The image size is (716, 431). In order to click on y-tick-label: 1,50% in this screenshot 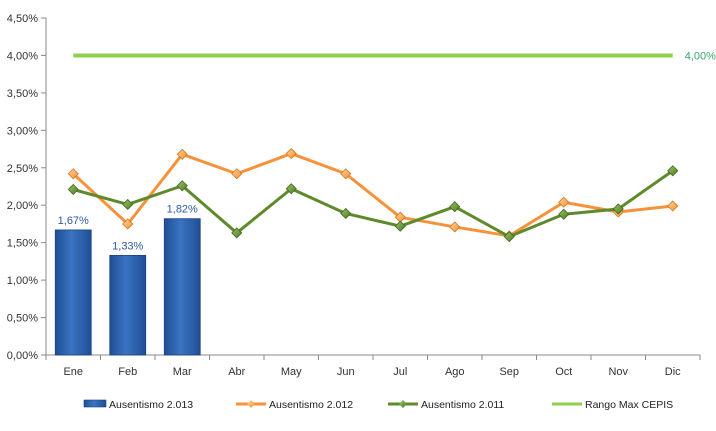, I will do `click(22, 244)`.